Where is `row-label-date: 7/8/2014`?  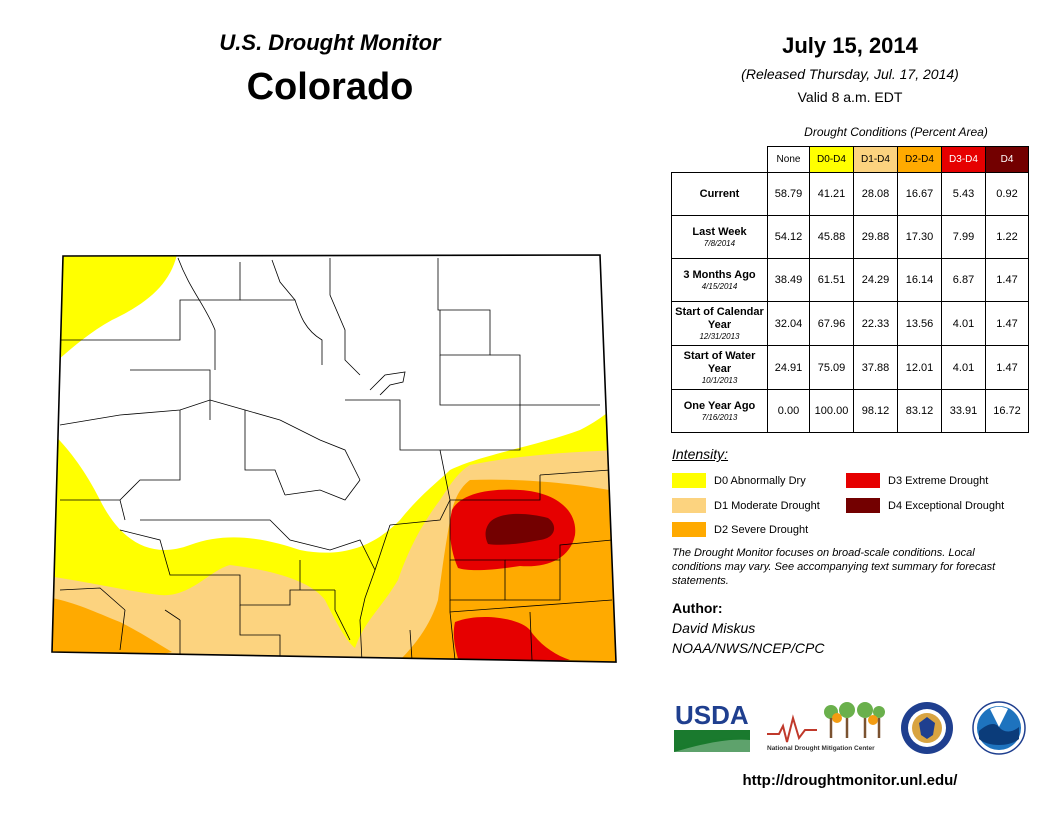 row-label-date: 7/8/2014 is located at coordinates (719, 243).